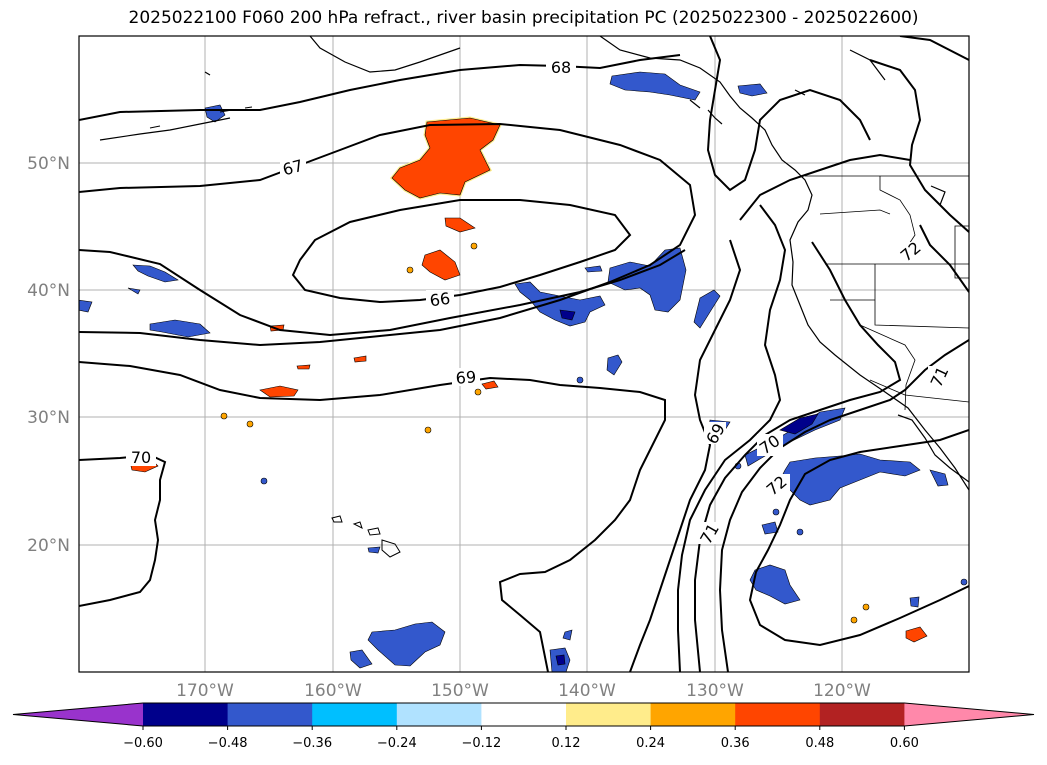  Describe the element at coordinates (587, 691) in the screenshot. I see `lon-label: 140°W` at that location.